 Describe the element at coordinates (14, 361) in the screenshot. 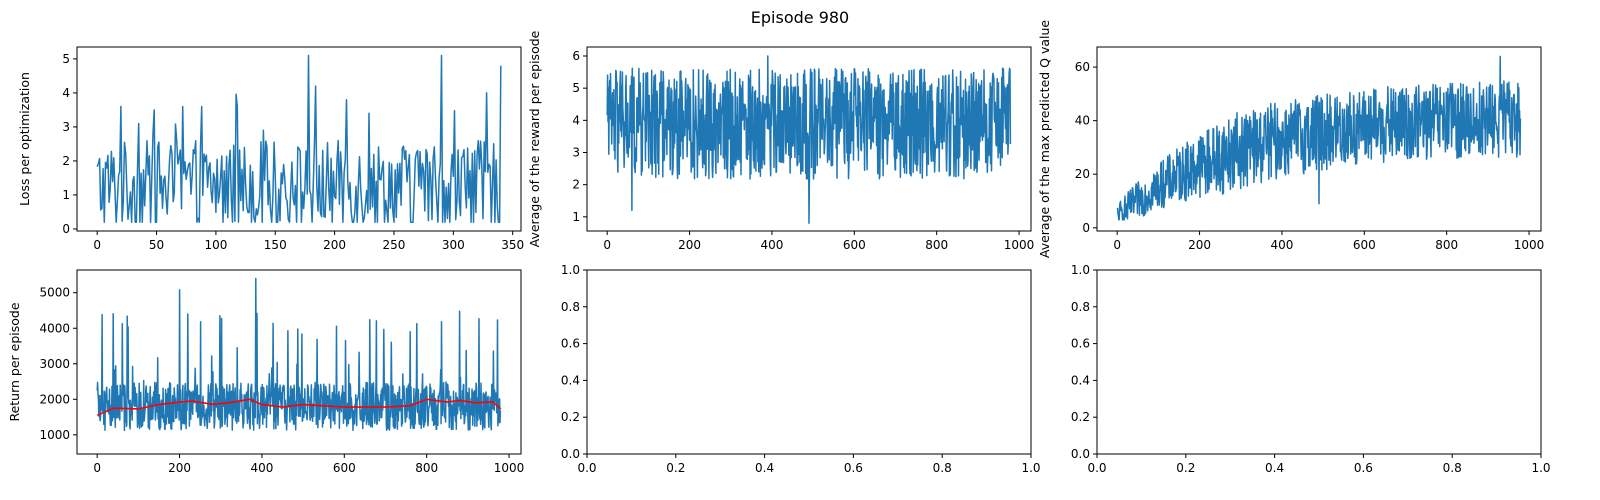

I see `y-axis-label: Return per episode` at that location.